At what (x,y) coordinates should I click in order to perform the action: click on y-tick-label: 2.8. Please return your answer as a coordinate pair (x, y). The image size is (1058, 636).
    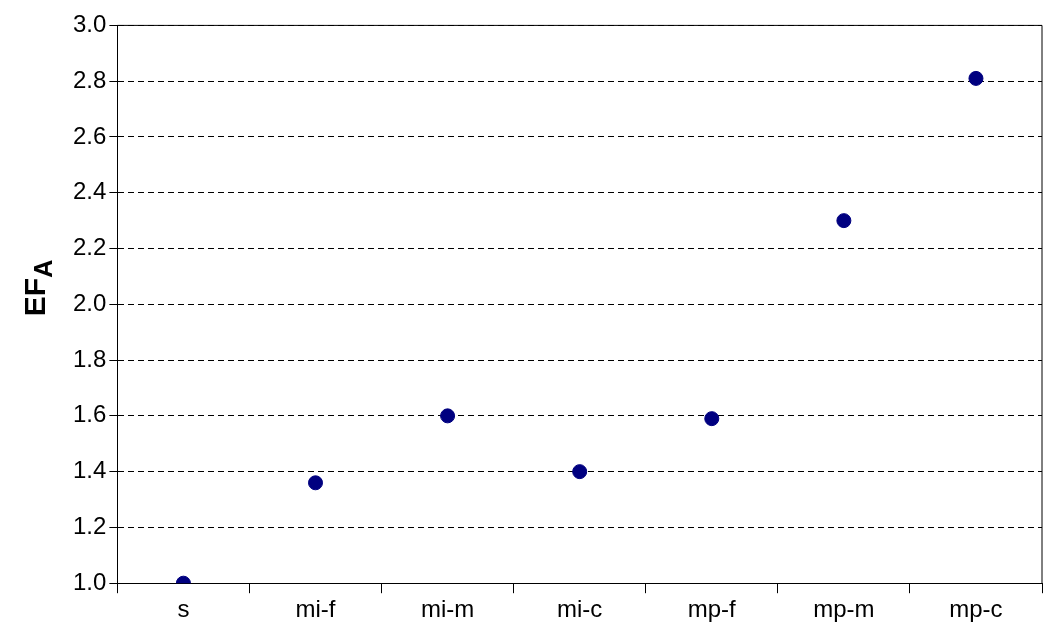
    Looking at the image, I should click on (89, 79).